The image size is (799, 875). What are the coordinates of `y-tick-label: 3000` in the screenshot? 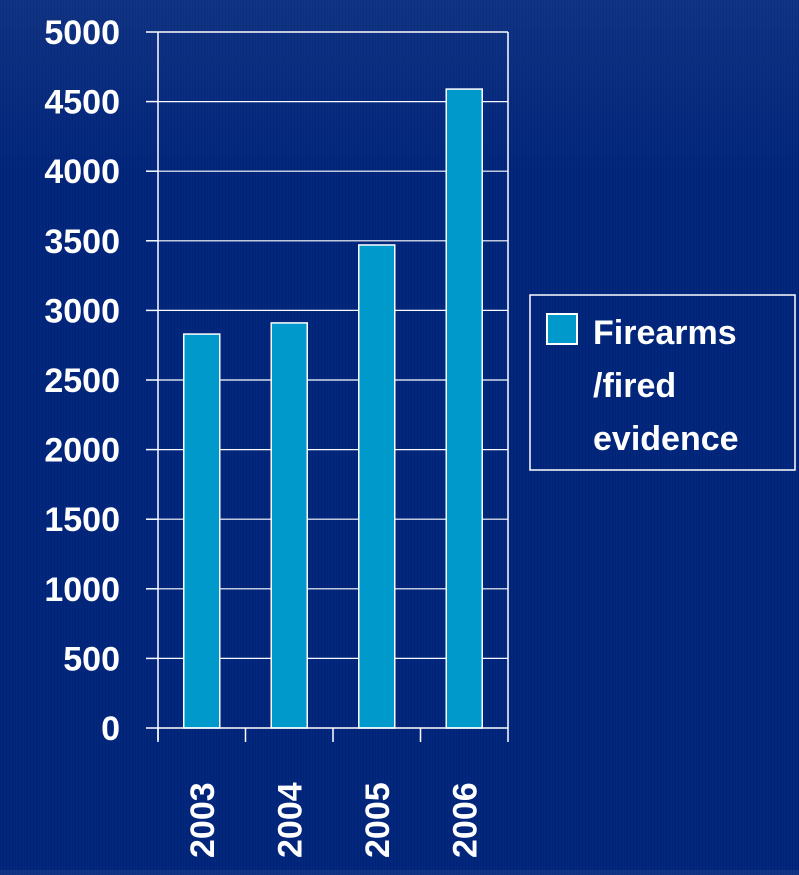 It's located at (82, 311).